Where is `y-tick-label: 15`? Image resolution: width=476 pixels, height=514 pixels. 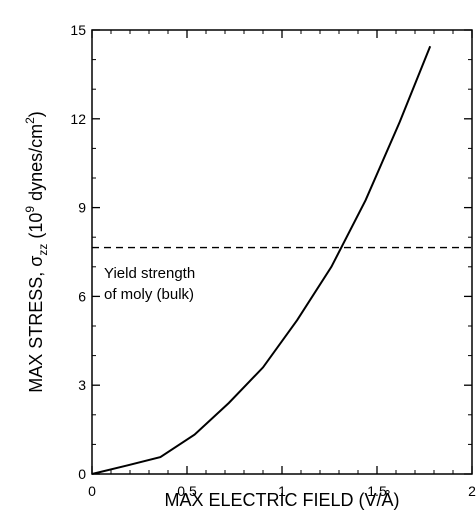
y-tick-label: 15 is located at coordinates (78, 30).